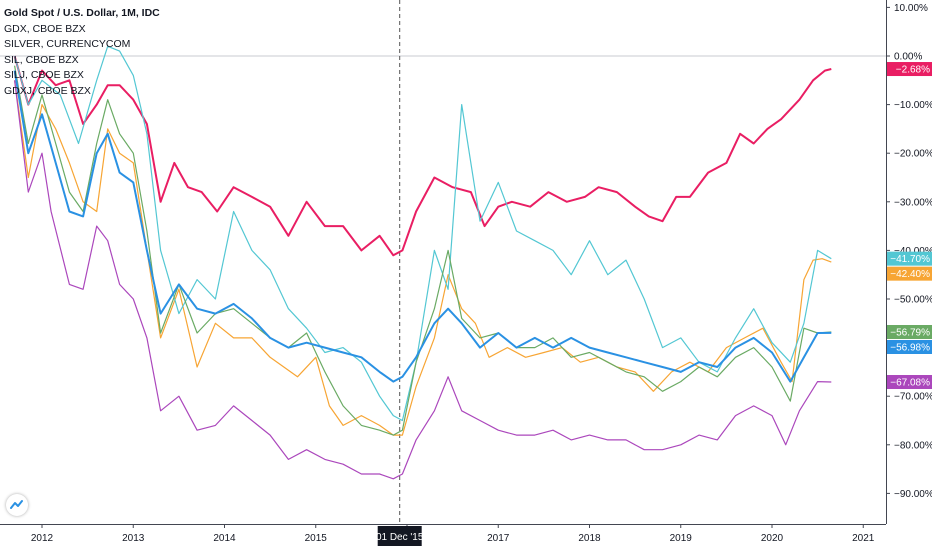 The image size is (932, 550). Describe the element at coordinates (82, 13) in the screenshot. I see `legend-item-gold: Gold Spot / U.S. Dollar, 1M, IDC` at that location.